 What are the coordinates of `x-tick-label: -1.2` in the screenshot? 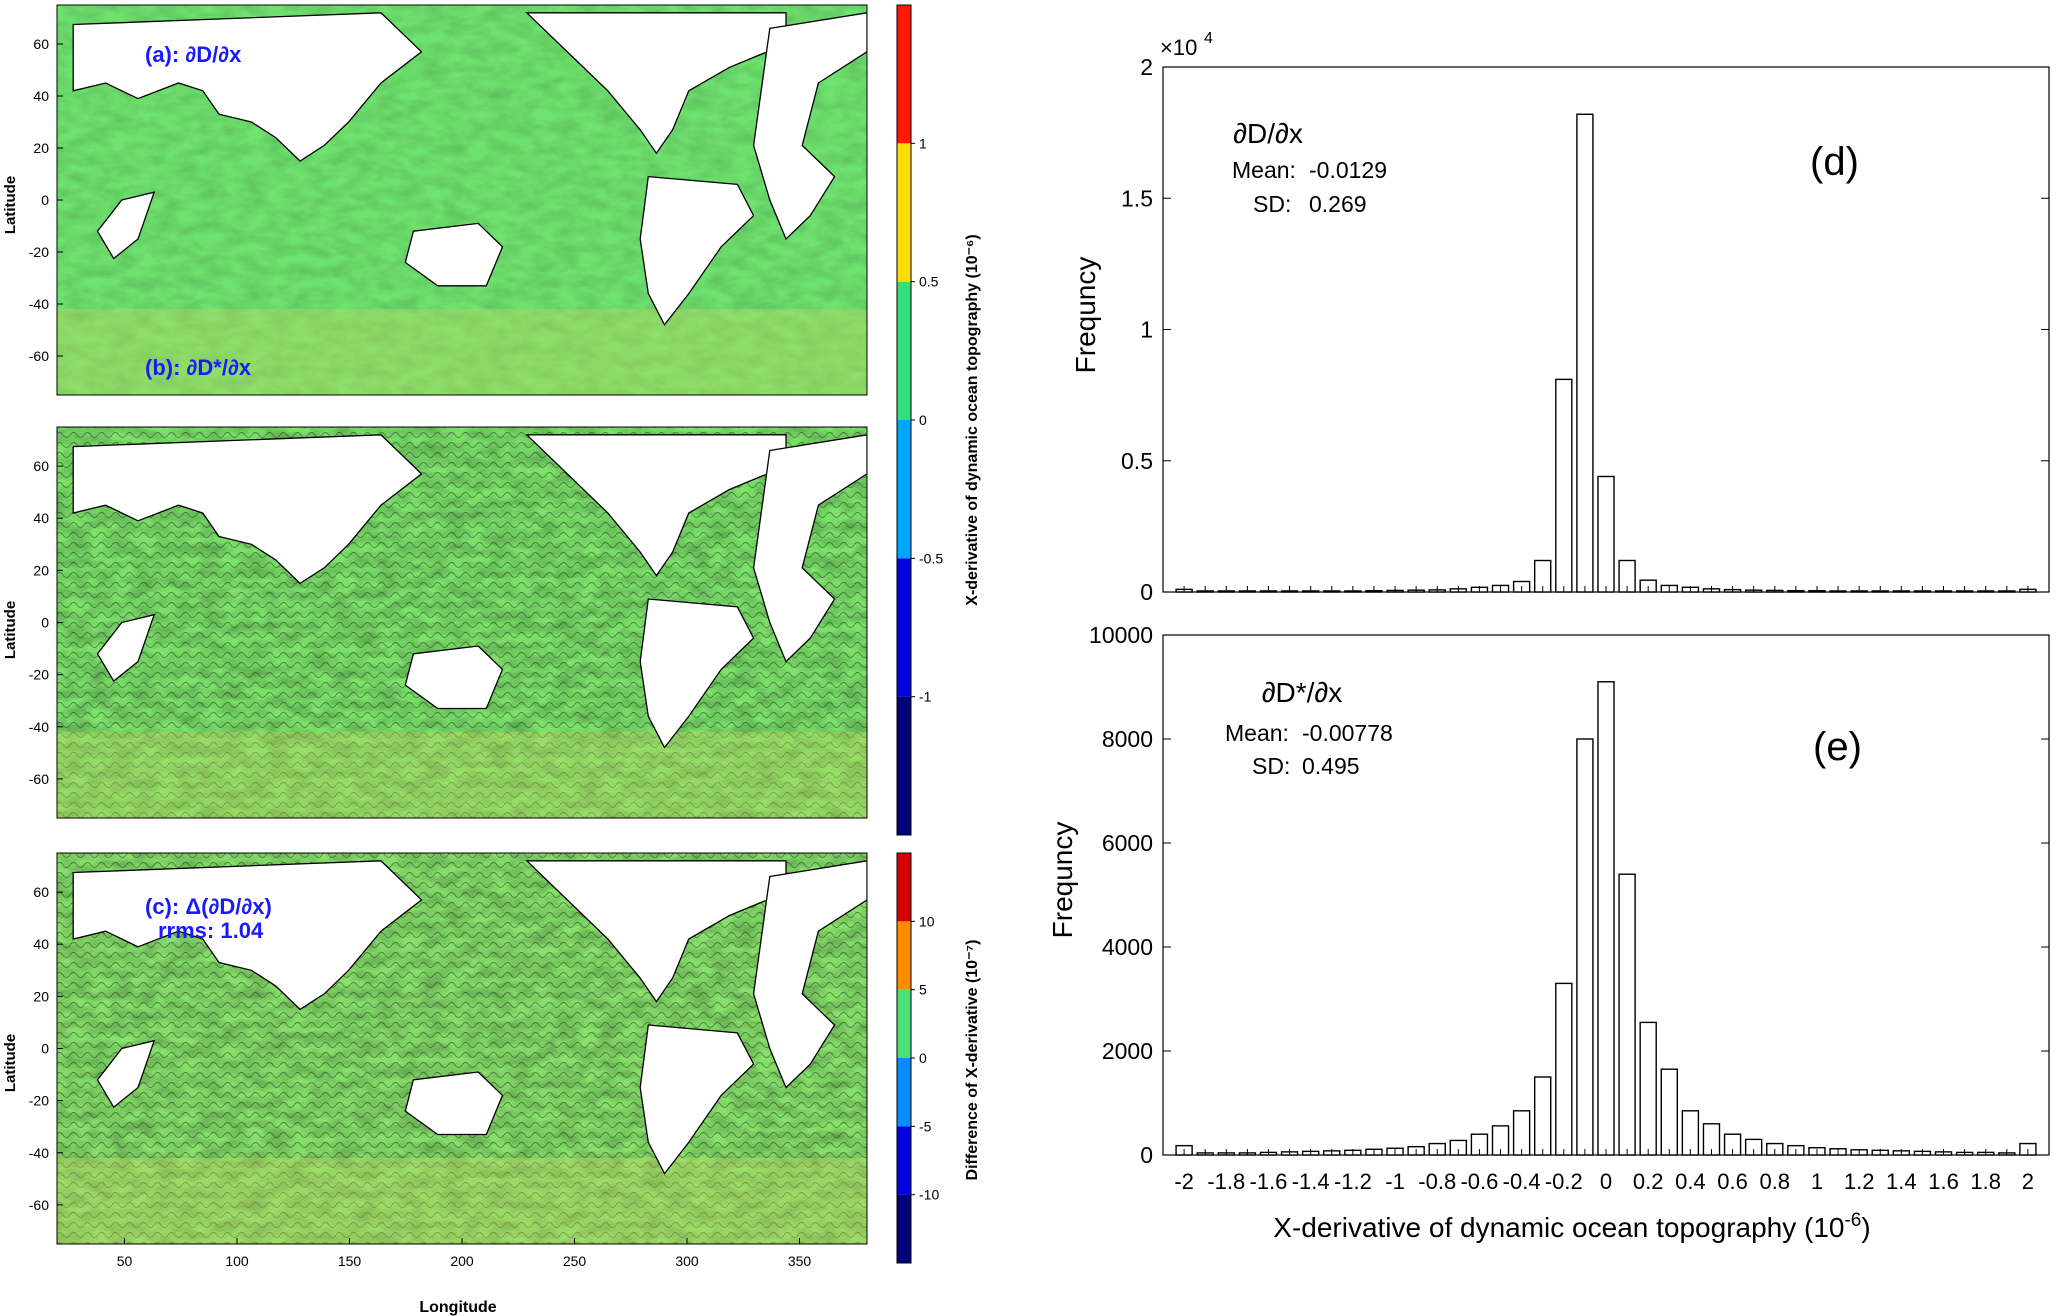 It's located at (1353, 1181).